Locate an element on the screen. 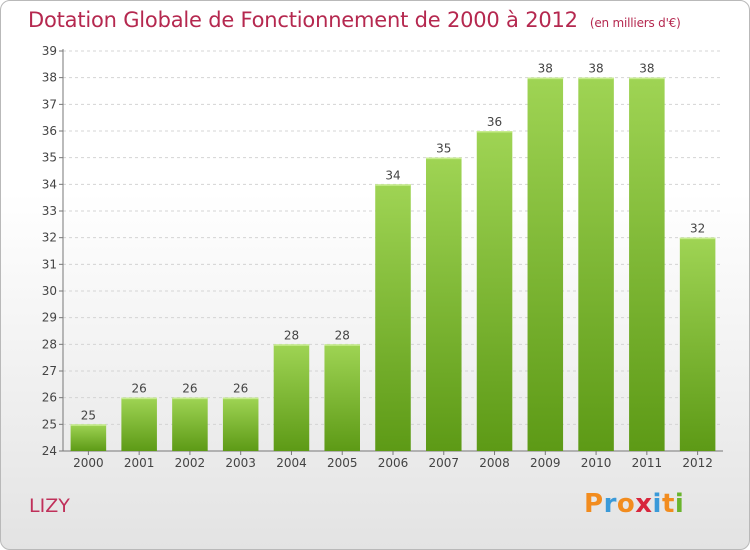 The image size is (750, 550). y-tick-label: 28 is located at coordinates (49, 344).